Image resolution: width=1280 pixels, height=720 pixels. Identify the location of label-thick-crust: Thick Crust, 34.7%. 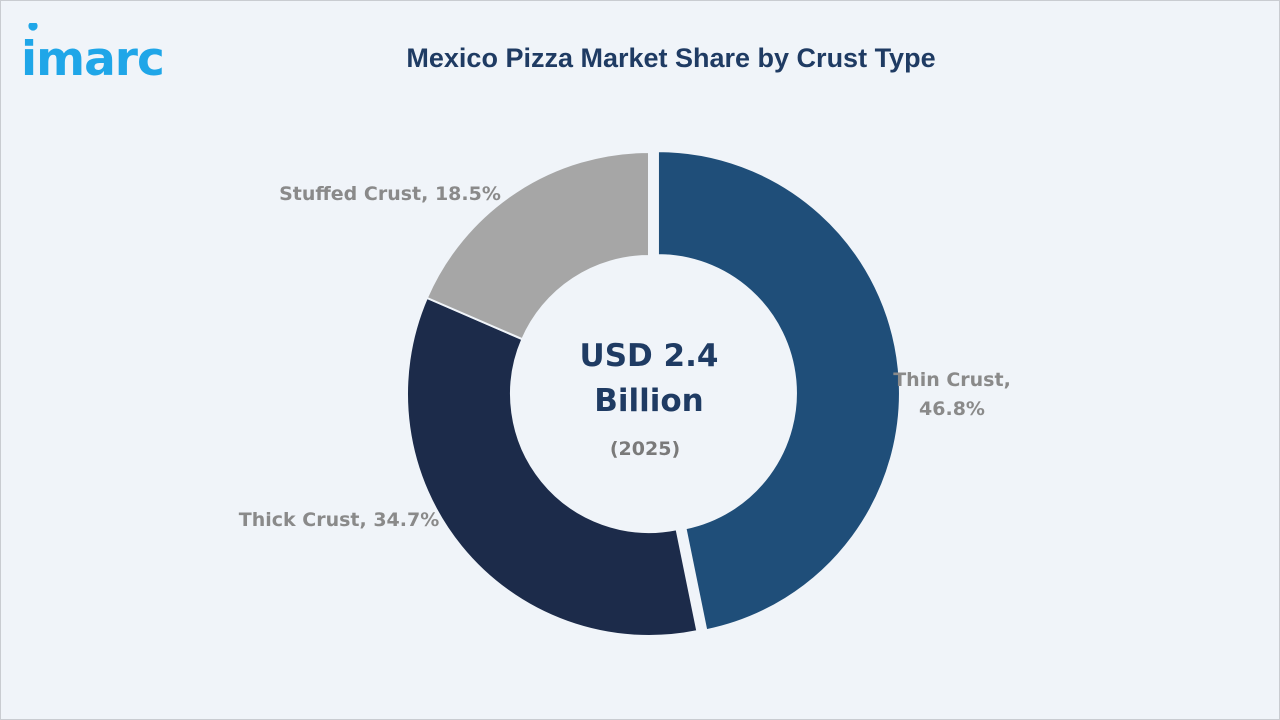
(339, 520).